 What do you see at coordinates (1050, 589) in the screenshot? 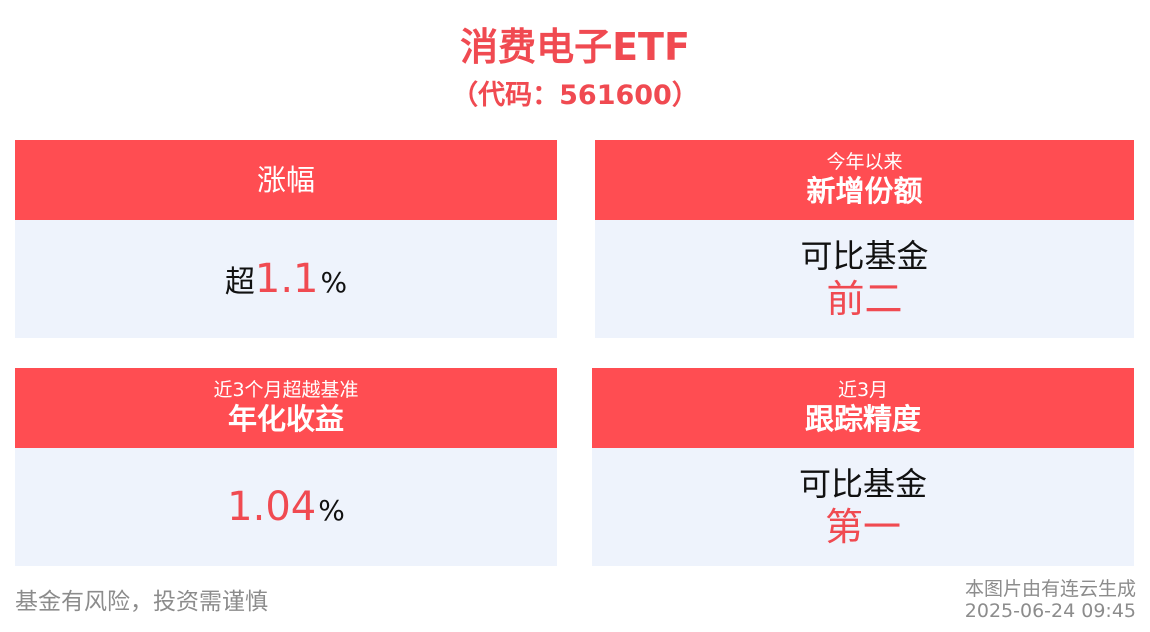
I see `source-note: 本图片由有连云生成` at bounding box center [1050, 589].